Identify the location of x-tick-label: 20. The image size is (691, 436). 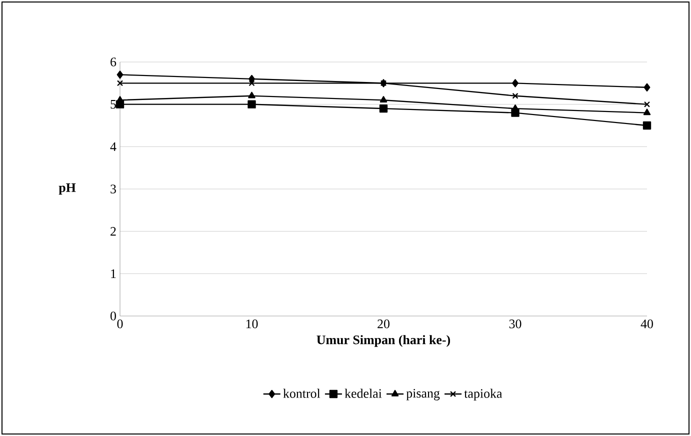
(384, 324).